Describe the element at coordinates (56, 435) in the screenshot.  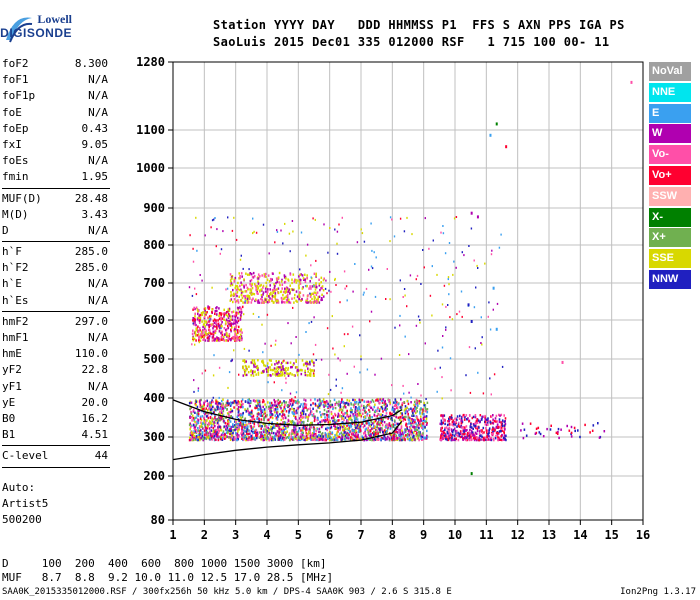
I see `param-row: B1 4.51` at that location.